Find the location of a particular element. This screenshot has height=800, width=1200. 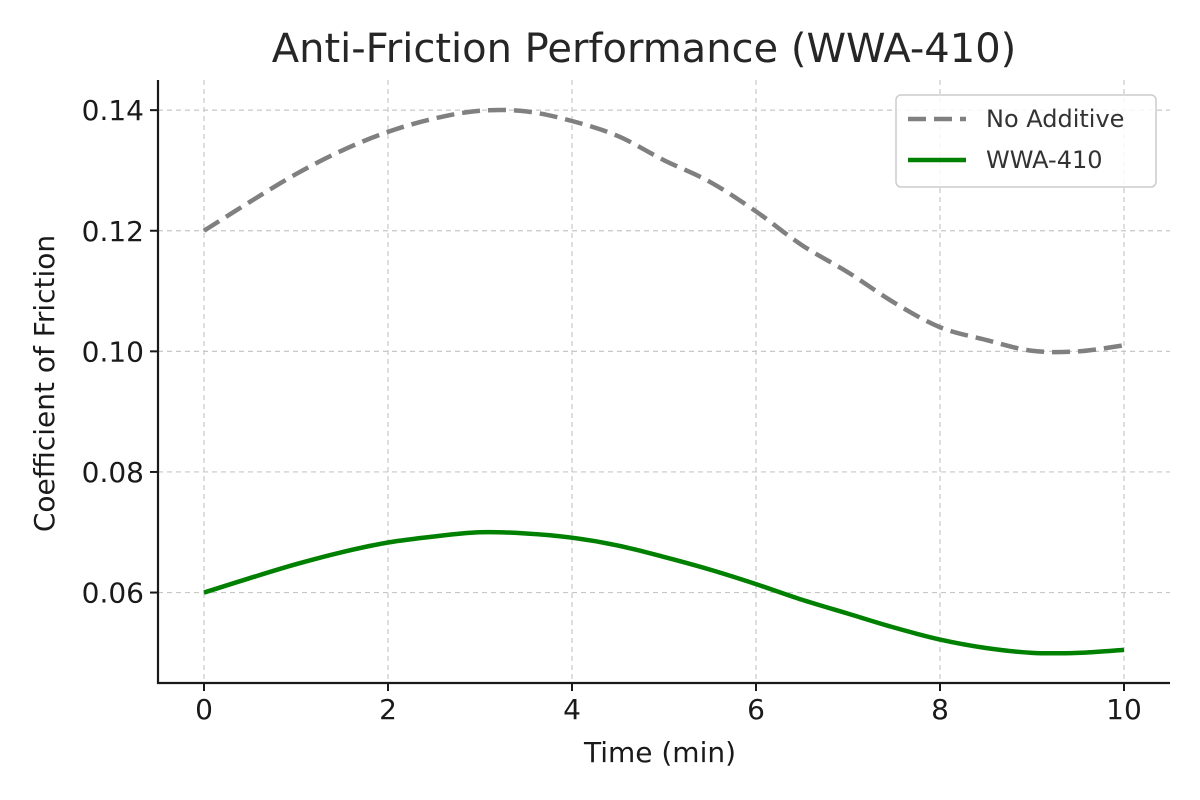

y-tick-label: 0.08 is located at coordinates (113, 472).